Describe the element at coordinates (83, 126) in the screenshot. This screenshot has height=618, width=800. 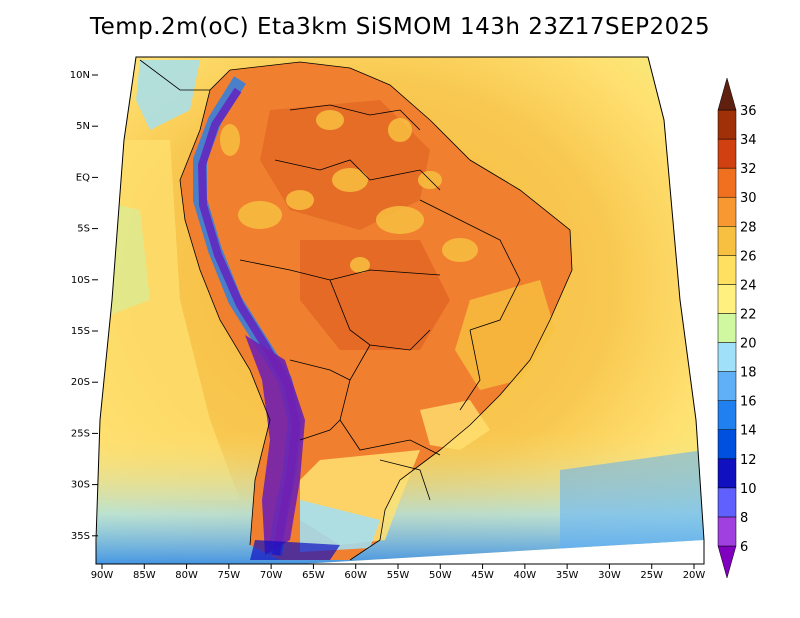
I see `lat-tick-label: 5N` at that location.